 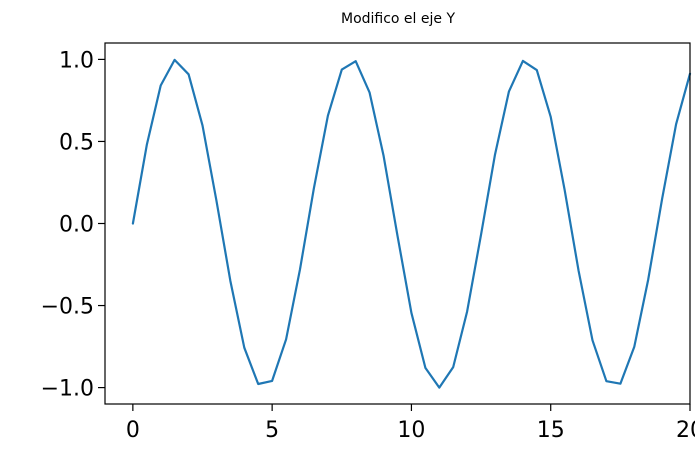 I want to click on y-tick-label: 0.0, so click(x=76, y=225).